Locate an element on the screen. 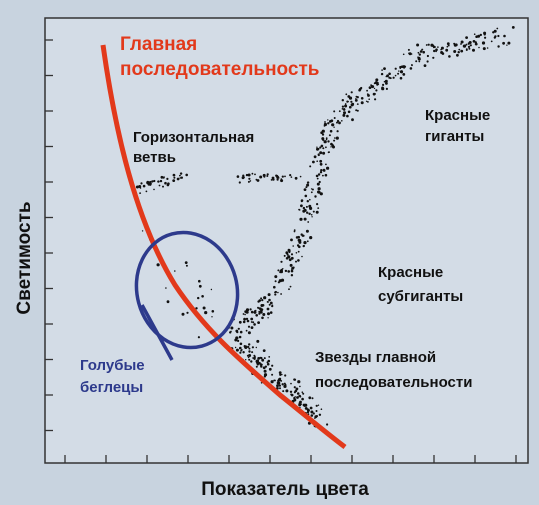  label: Голубые is located at coordinates (112, 365).